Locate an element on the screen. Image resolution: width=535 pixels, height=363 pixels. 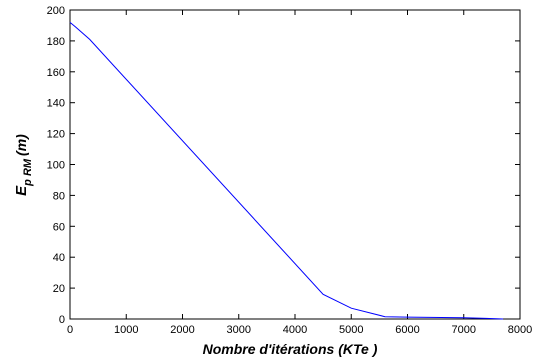
y-tick-label: 200 is located at coordinates (56, 11).